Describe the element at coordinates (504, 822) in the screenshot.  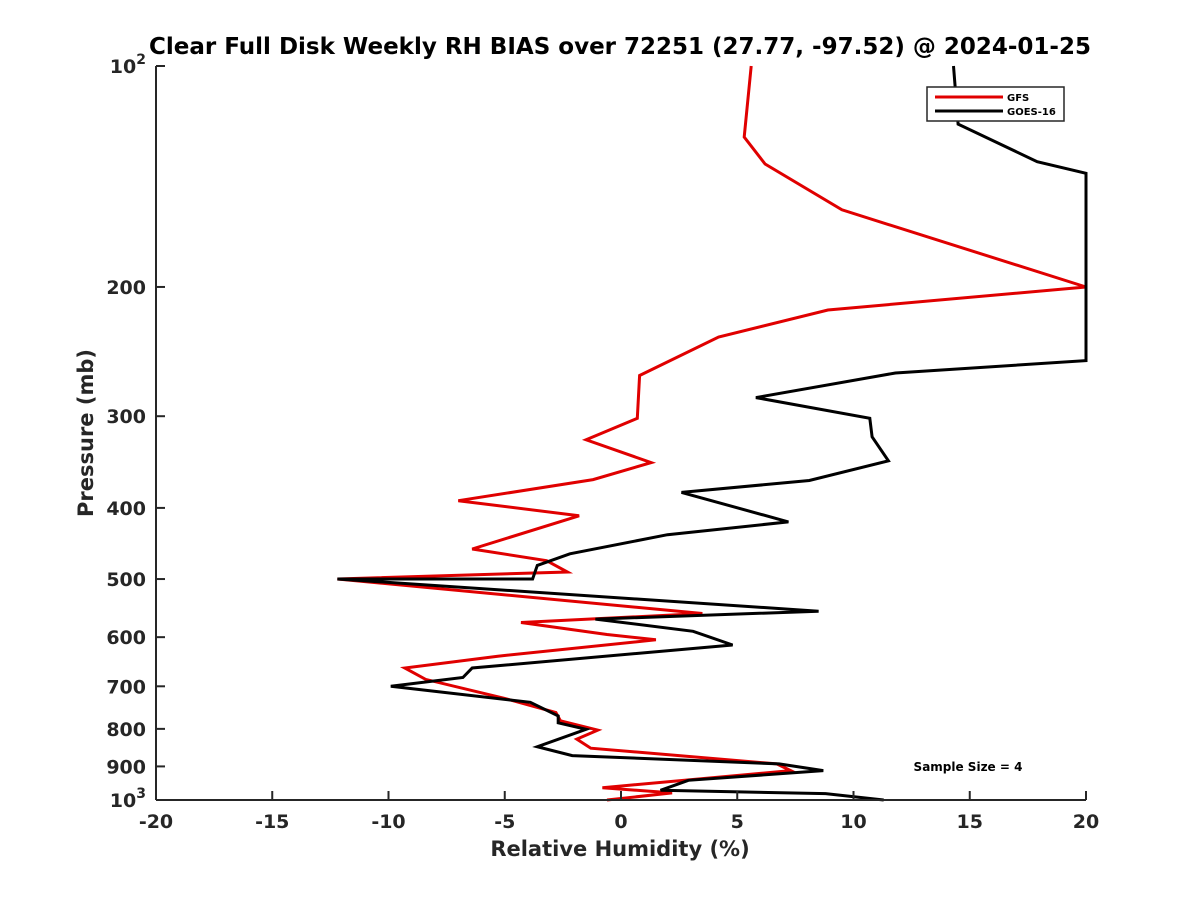
I see `x-tick-label: -5` at that location.